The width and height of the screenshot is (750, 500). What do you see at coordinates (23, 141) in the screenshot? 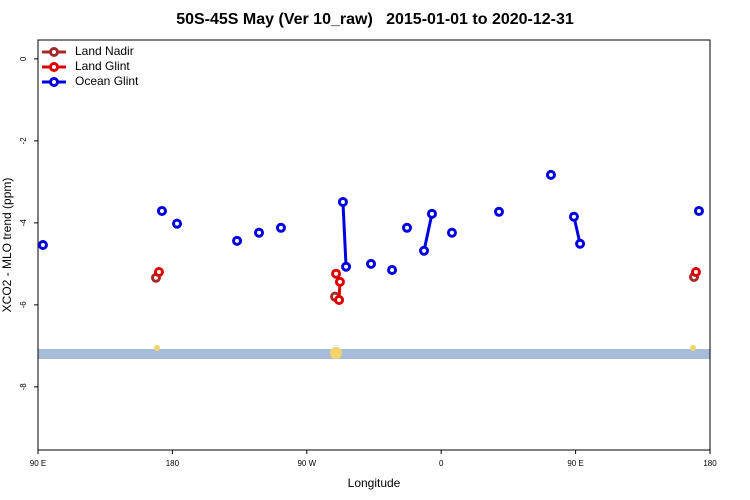
I see `y-tick-label: -2` at bounding box center [23, 141].